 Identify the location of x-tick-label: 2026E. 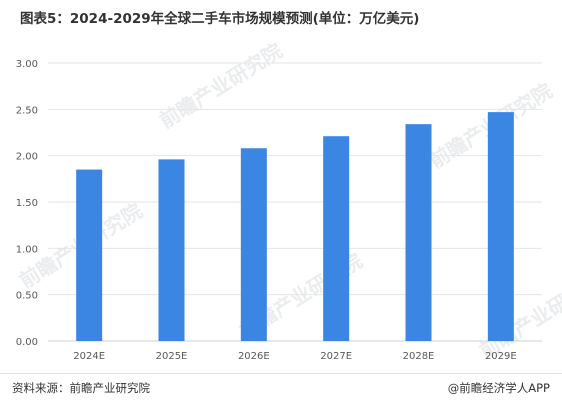
(254, 356).